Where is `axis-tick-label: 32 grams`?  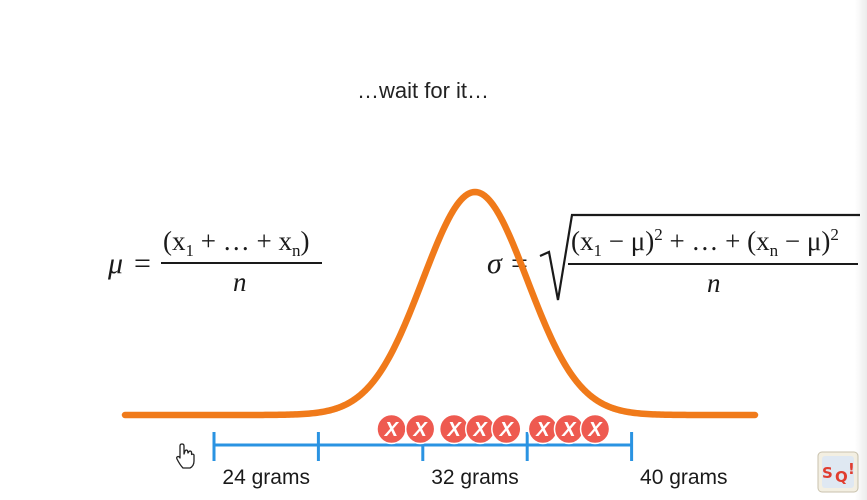 axis-tick-label: 32 grams is located at coordinates (475, 477).